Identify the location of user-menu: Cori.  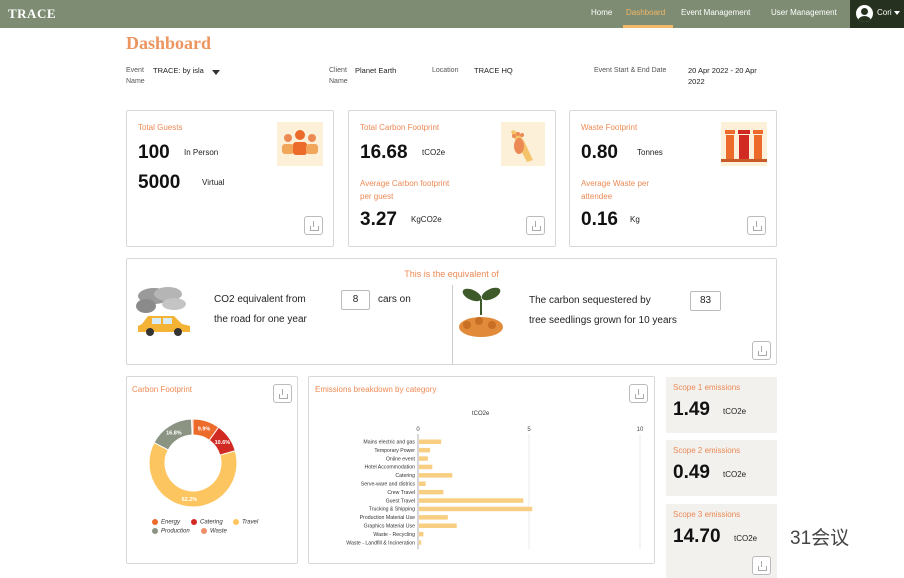
(877, 14).